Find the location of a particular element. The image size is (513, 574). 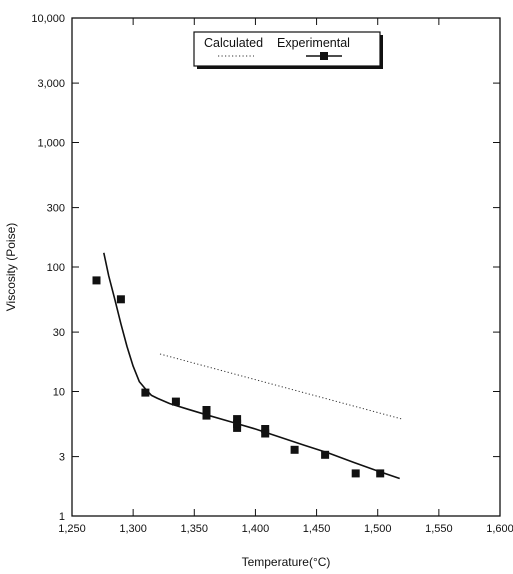

x-tick-label: 1,400 is located at coordinates (256, 529).